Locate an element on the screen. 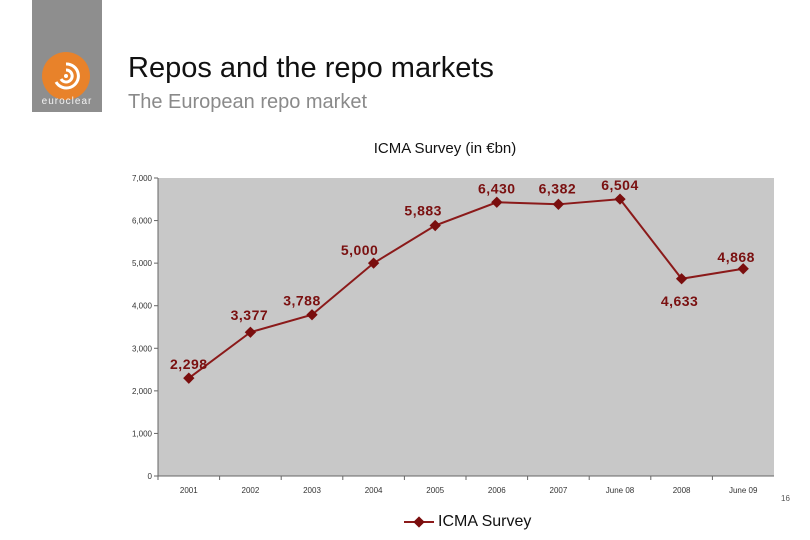 The width and height of the screenshot is (810, 540). y-tick-label: 5,000 is located at coordinates (142, 263).